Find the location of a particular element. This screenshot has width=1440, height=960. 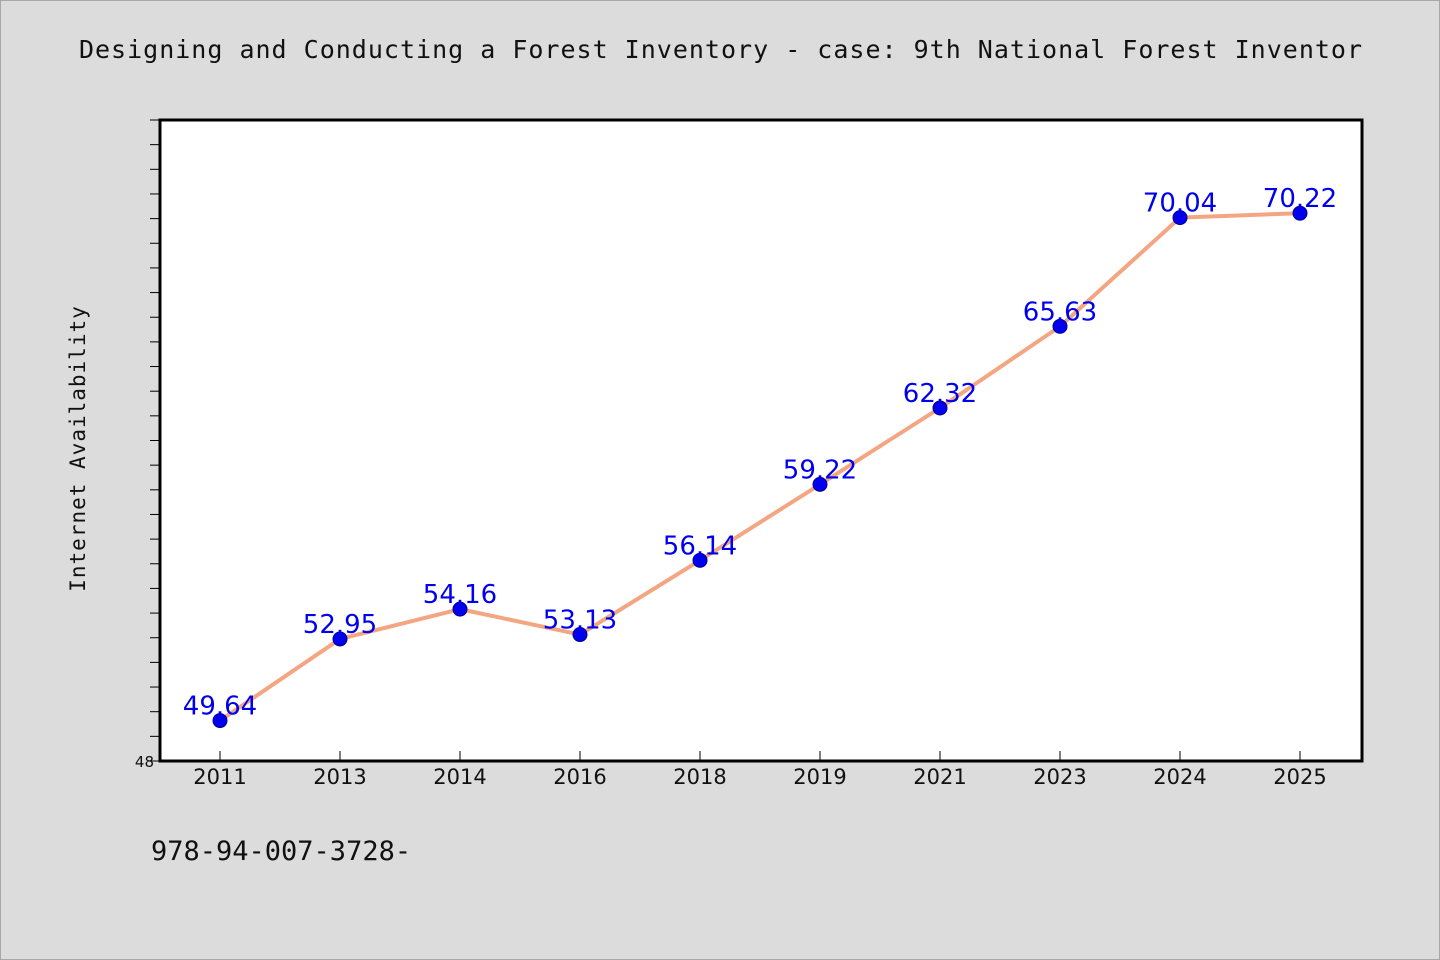

data-label: 53.13 is located at coordinates (580, 621).